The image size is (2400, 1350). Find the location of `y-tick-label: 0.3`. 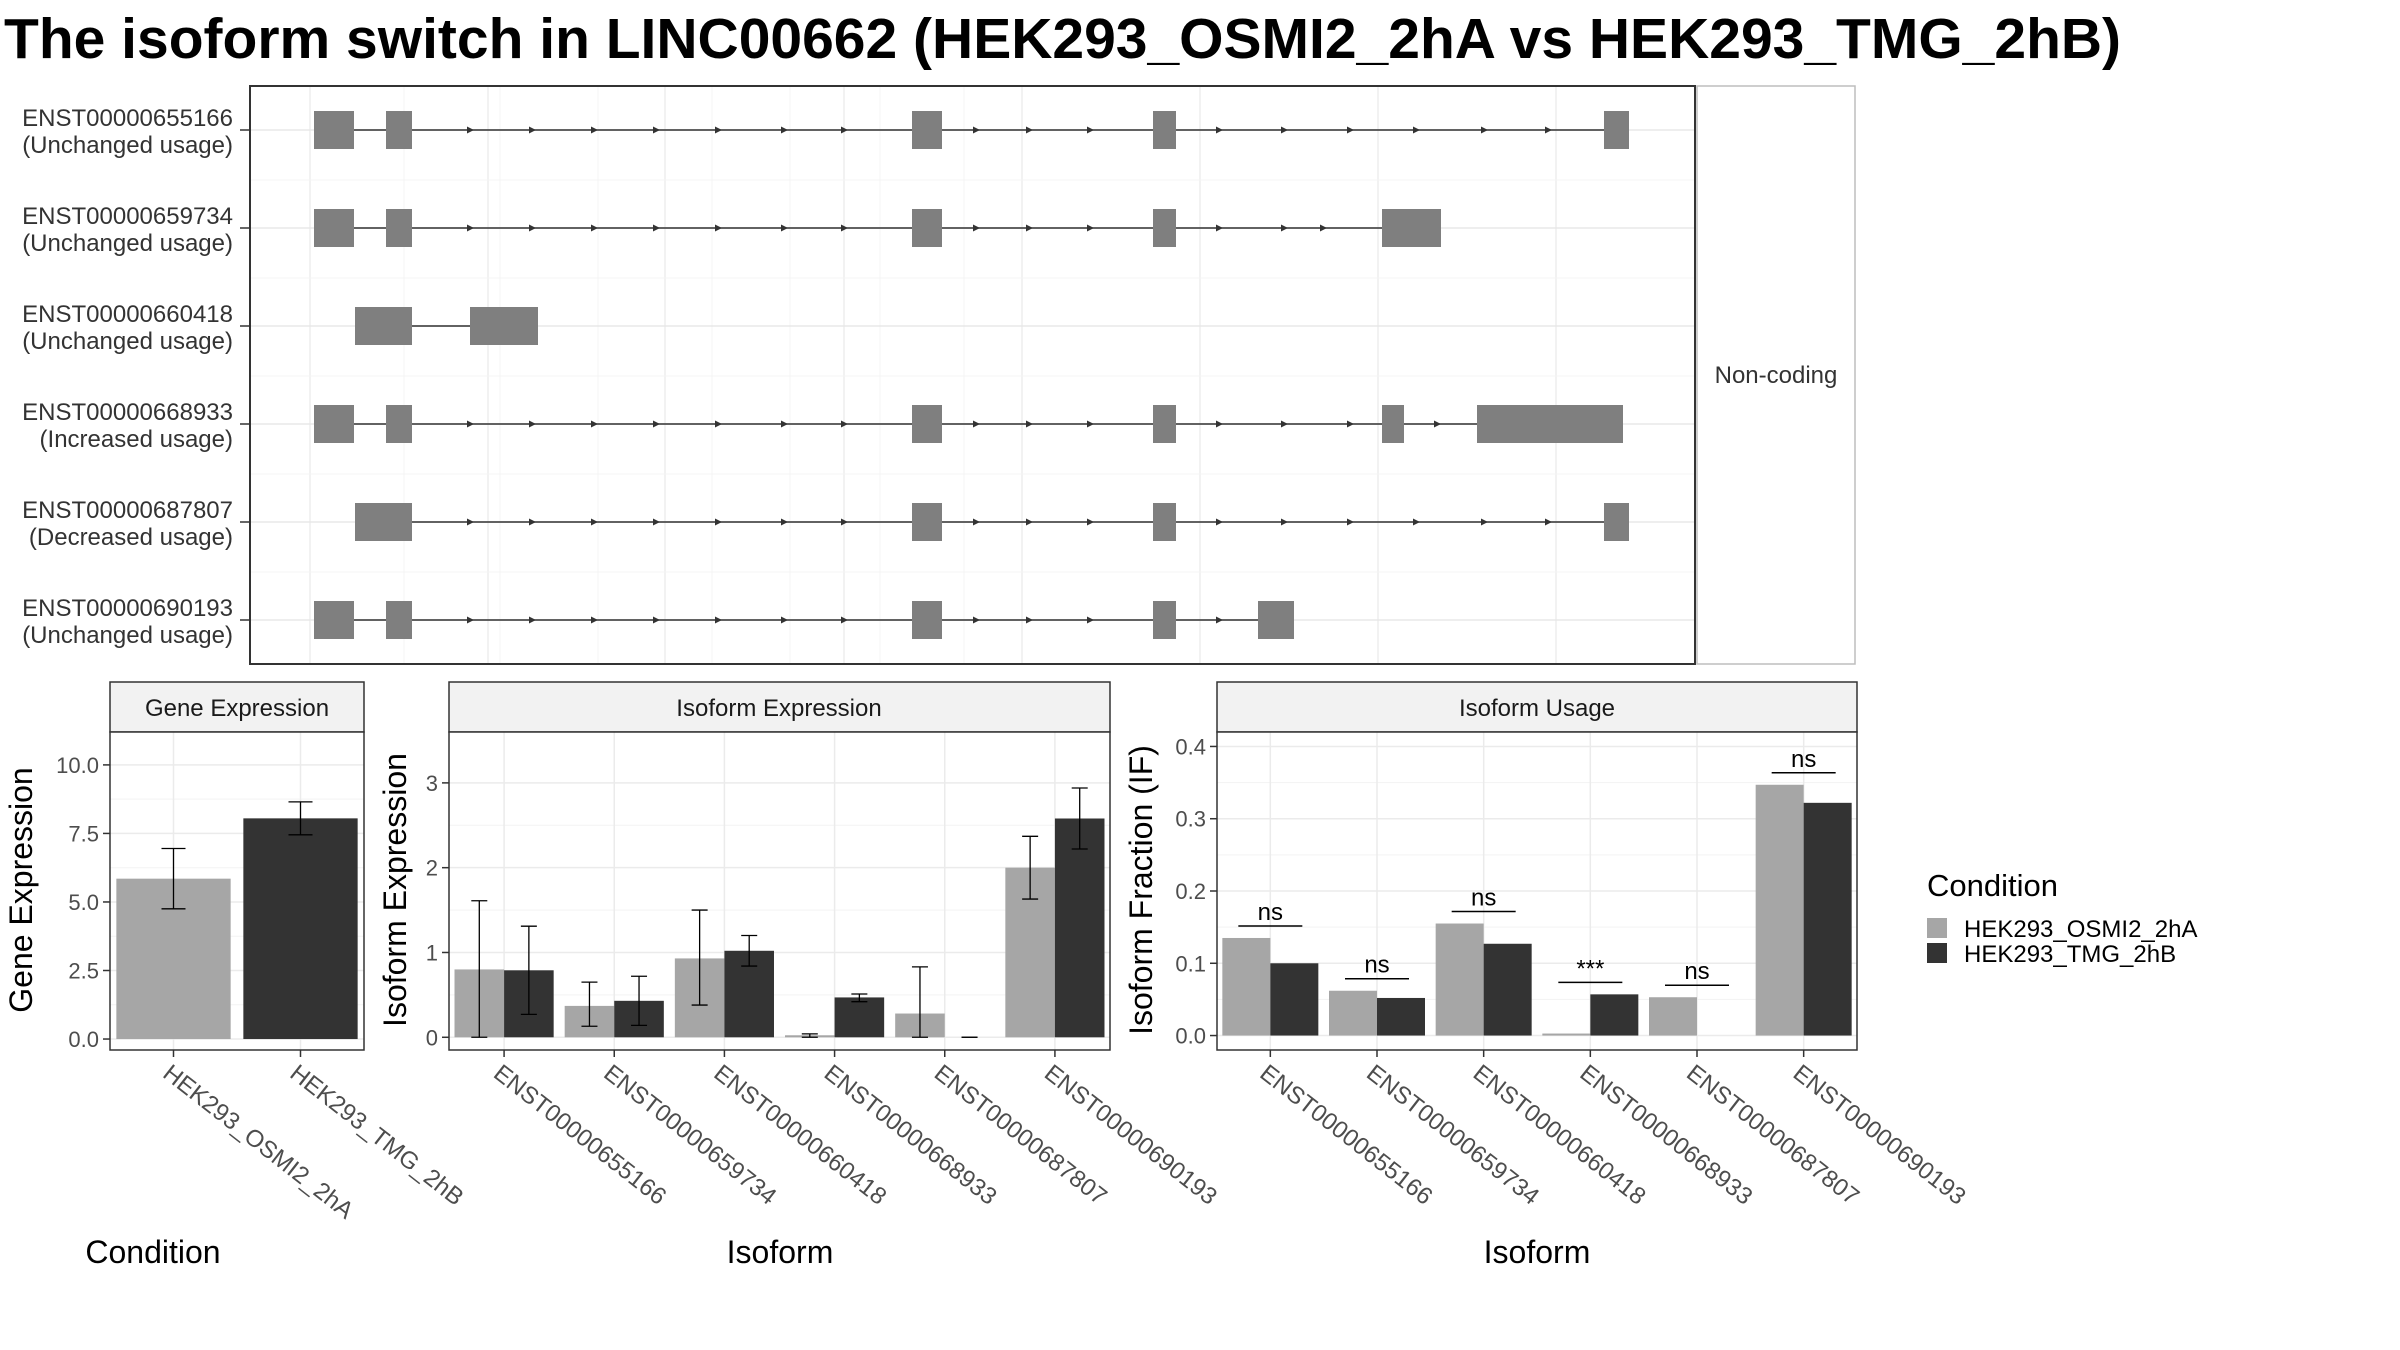

y-tick-label: 0.3 is located at coordinates (1190, 819).